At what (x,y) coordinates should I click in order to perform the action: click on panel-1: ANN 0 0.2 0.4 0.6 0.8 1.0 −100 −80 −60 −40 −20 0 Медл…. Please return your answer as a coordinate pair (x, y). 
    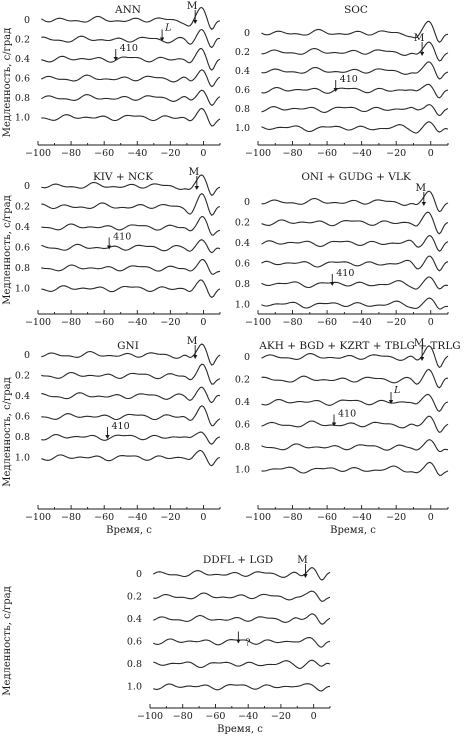
    Looking at the image, I should click on (111, 79).